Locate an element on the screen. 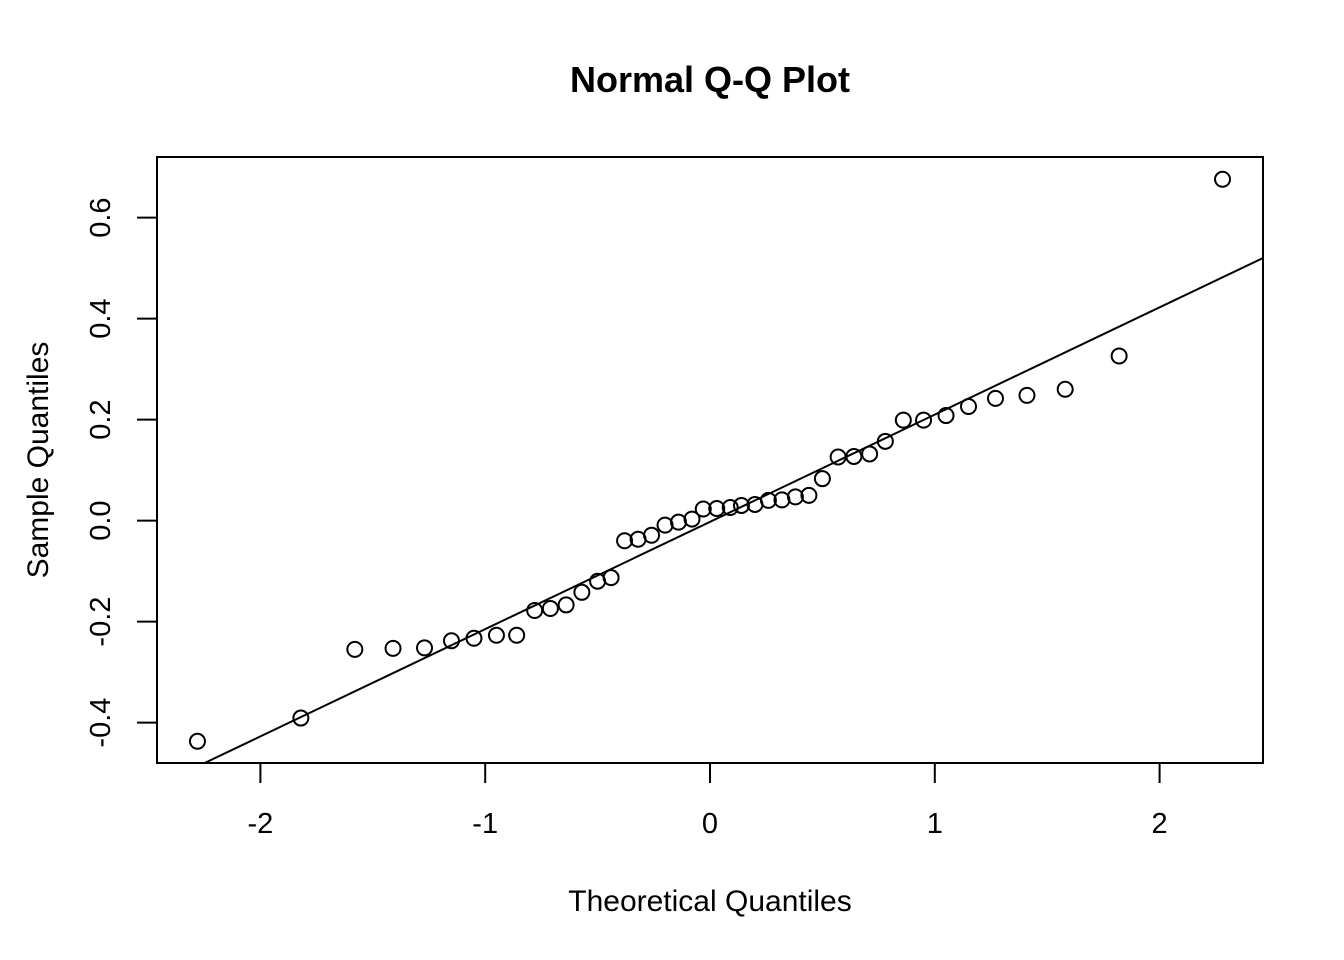  x-tick-label: 1 is located at coordinates (935, 824).